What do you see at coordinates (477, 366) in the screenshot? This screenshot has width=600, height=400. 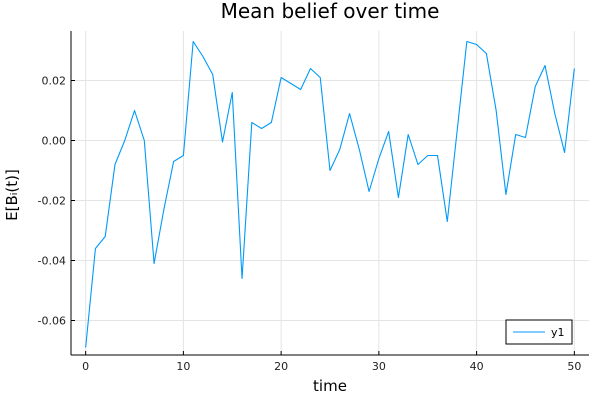 I see `x-tick-label: 40` at bounding box center [477, 366].